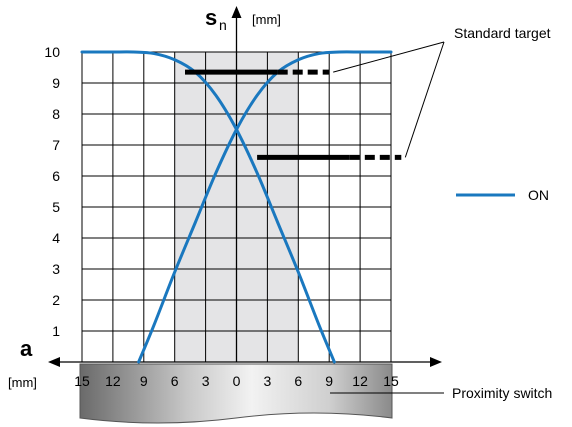 The width and height of the screenshot is (572, 427). What do you see at coordinates (436, 362) in the screenshot?
I see `x-axis-arrow-right` at bounding box center [436, 362].